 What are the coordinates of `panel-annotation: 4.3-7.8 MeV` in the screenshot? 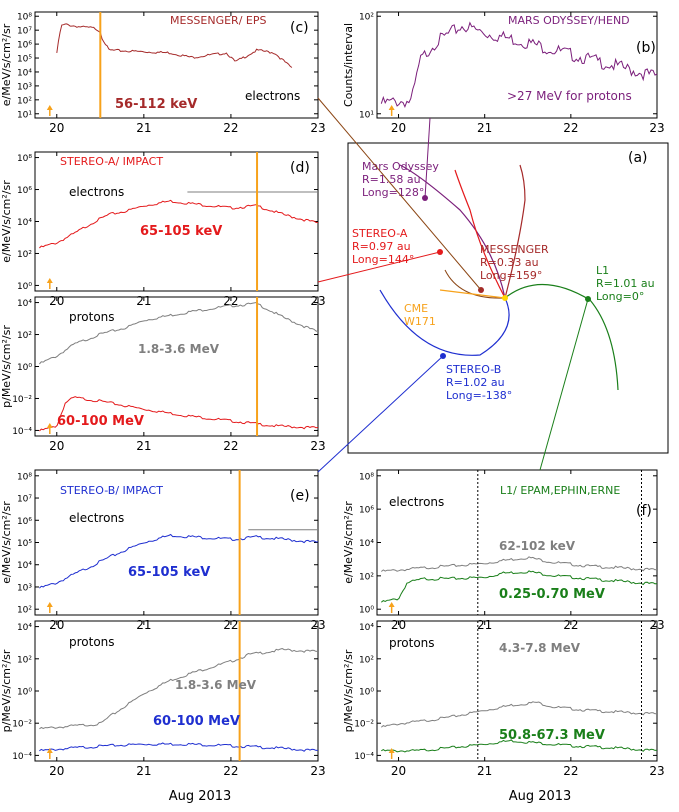 It's located at (540, 648).